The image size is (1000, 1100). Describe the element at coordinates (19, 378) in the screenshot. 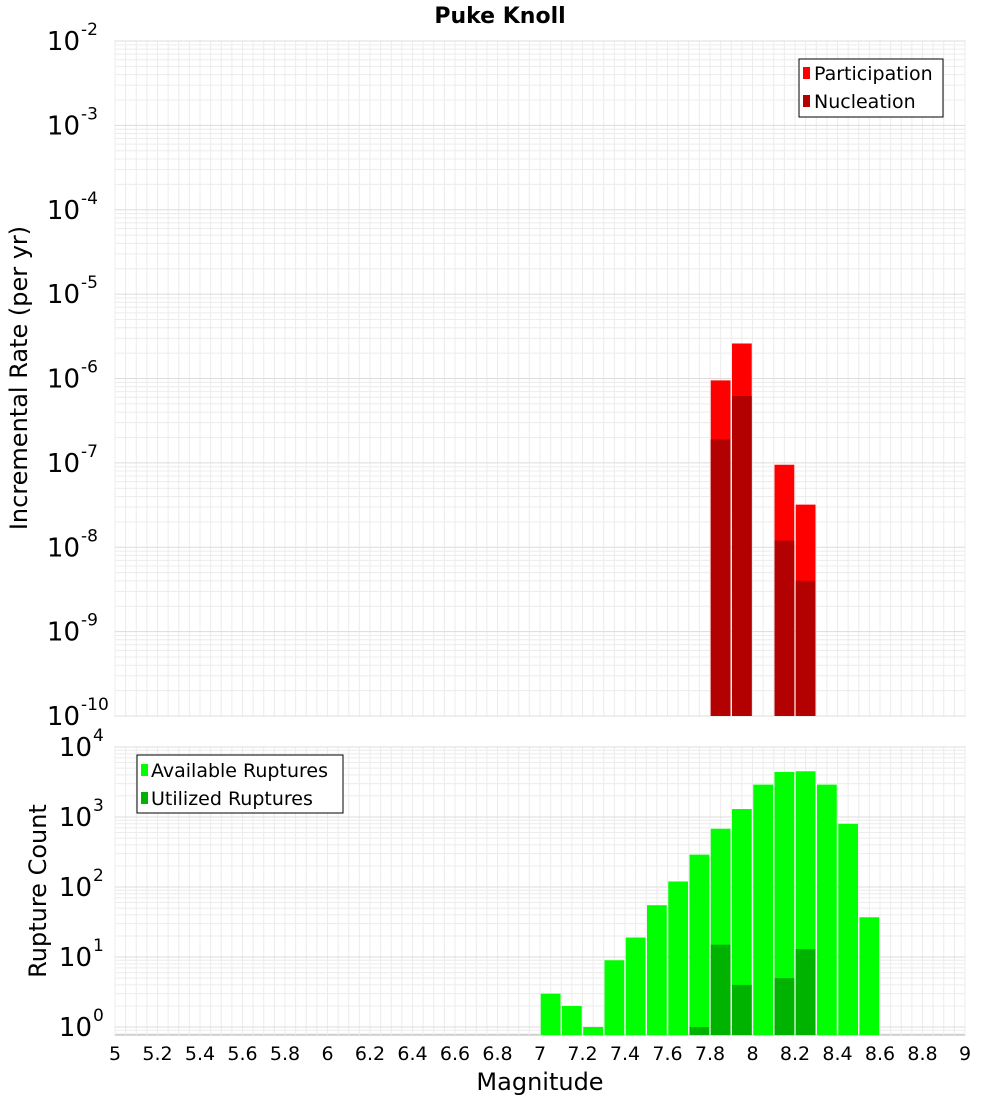

I see `top-y-axis-title: Incremental Rate (per yr)` at that location.